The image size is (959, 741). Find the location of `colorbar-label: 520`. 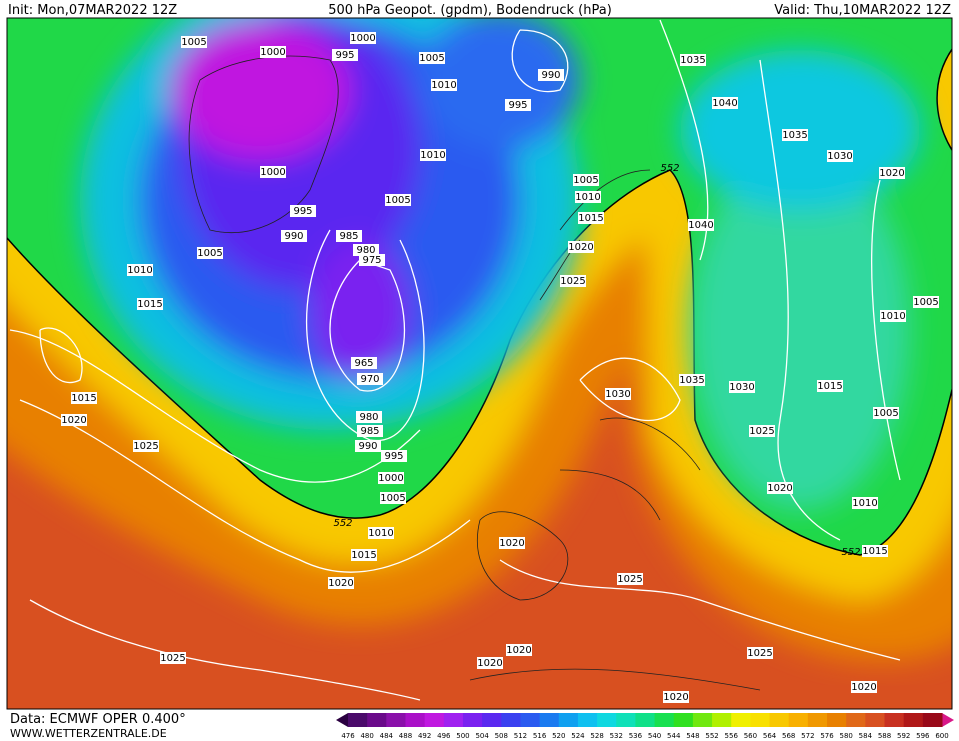

colorbar-label: 520 is located at coordinates (558, 736).